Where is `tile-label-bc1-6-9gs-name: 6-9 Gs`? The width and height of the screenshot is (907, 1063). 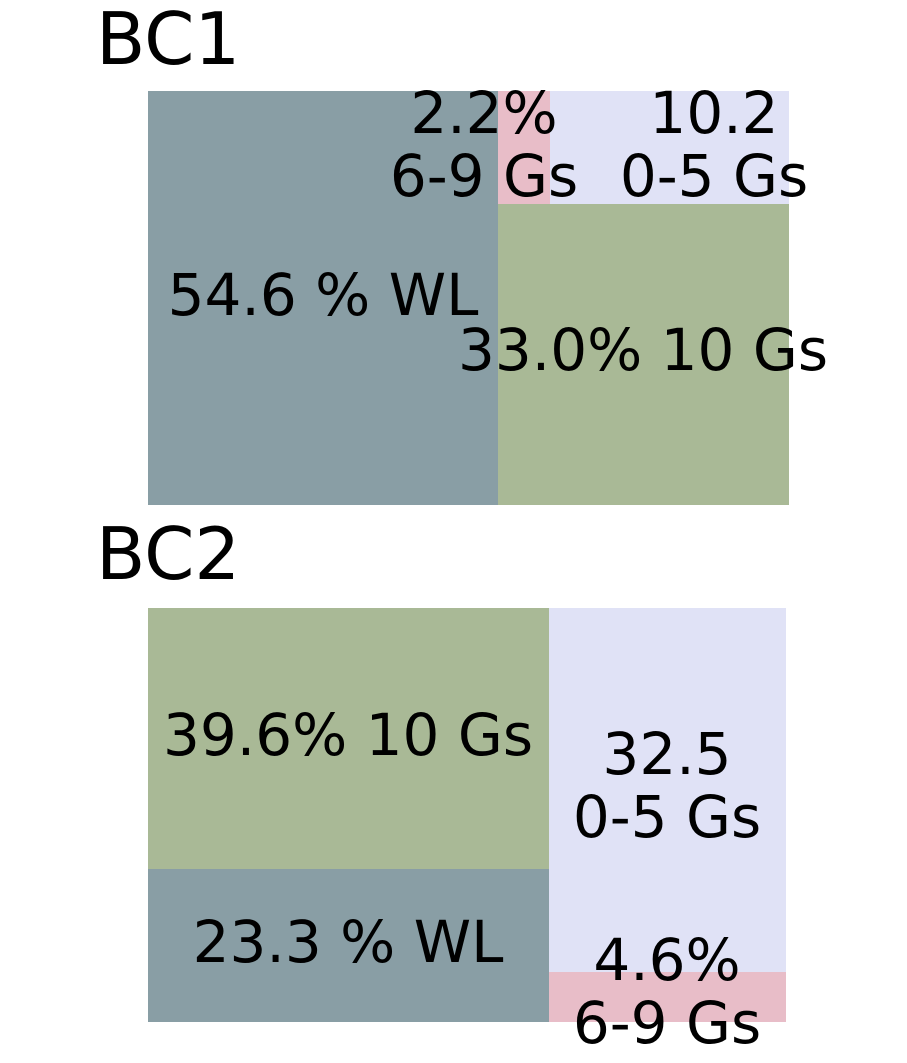 tile-label-bc1-6-9gs-name: 6-9 Gs is located at coordinates (484, 176).